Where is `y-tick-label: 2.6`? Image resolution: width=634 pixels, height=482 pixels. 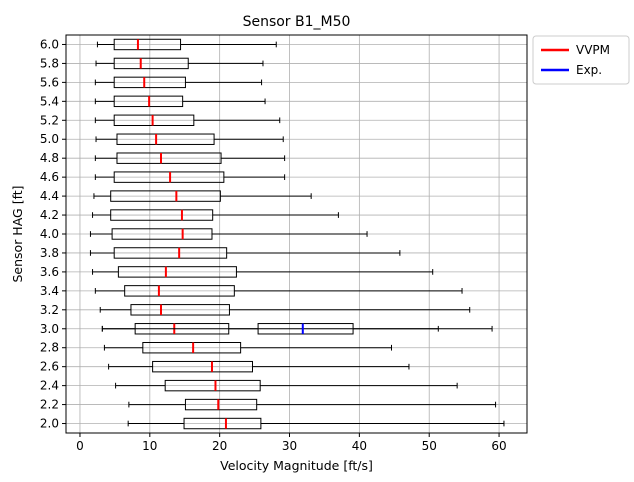 y-tick-label: 2.6 is located at coordinates (49, 367).